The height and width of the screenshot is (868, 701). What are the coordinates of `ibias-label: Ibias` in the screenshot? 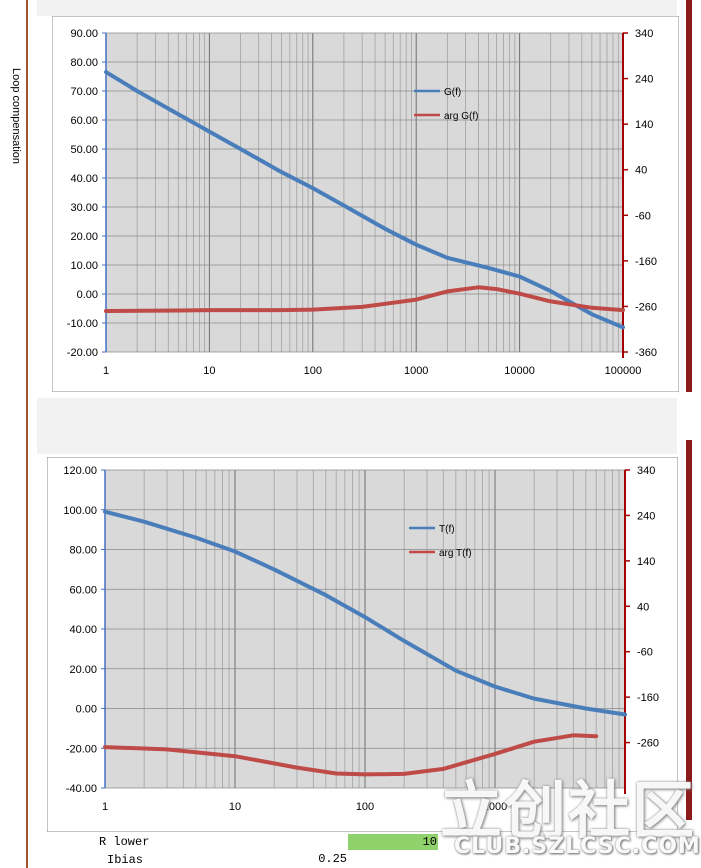 It's located at (125, 860).